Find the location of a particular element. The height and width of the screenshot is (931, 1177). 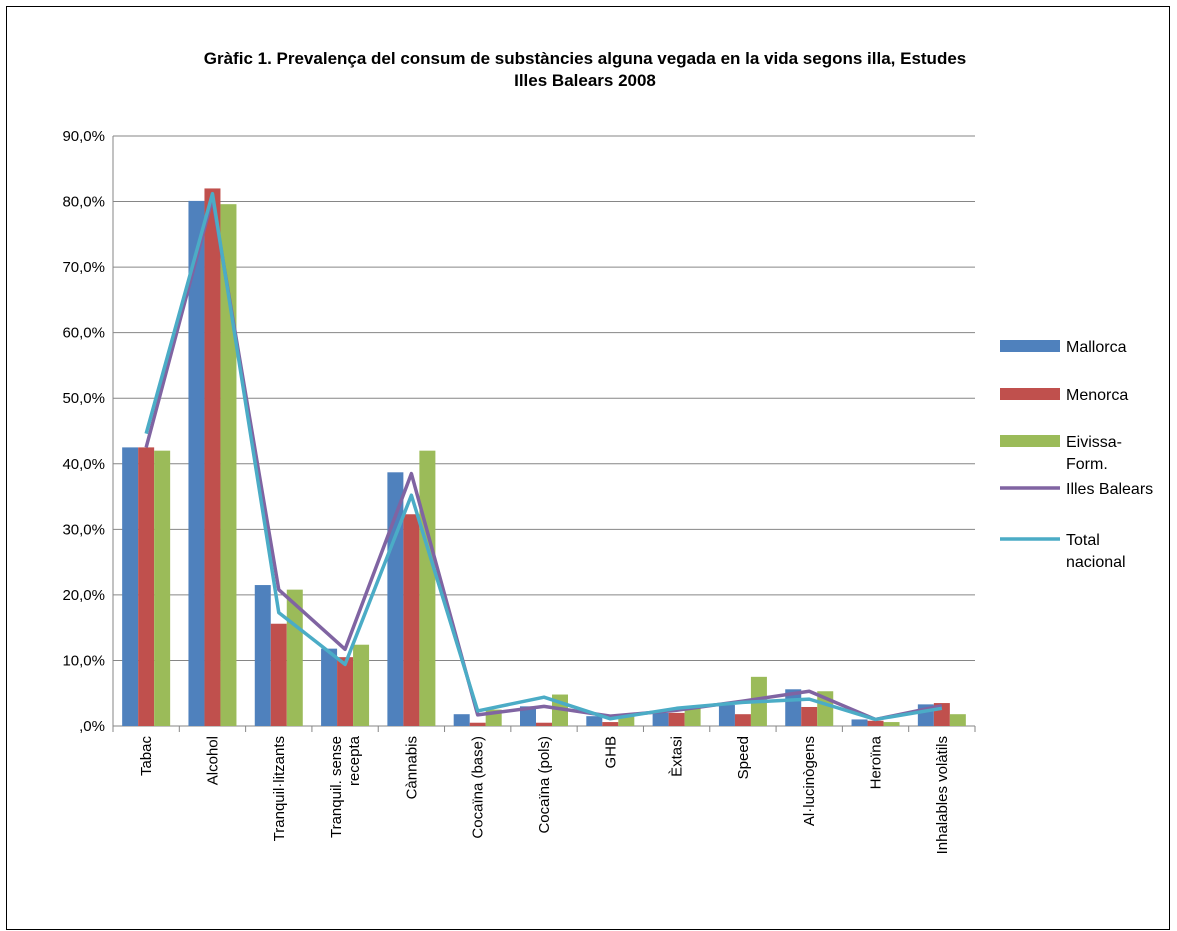

x-category-label: GHB is located at coordinates (610, 752).